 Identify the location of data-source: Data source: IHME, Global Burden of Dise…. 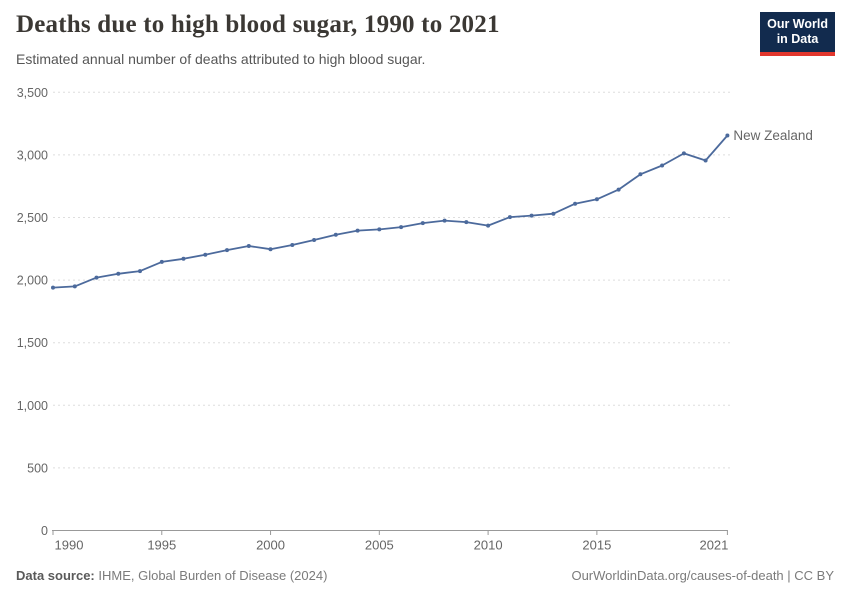
(171, 575).